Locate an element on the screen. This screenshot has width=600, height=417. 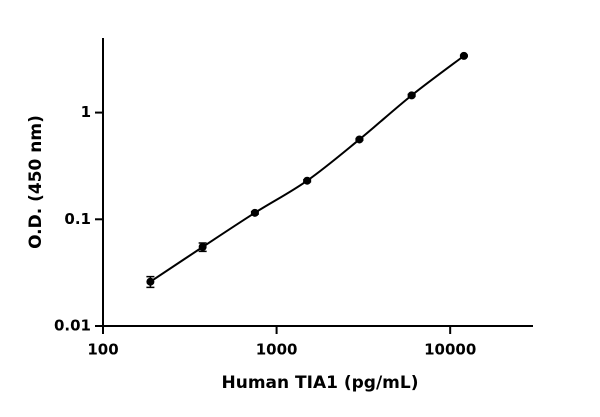
x-tick-label: 1000 is located at coordinates (277, 350).